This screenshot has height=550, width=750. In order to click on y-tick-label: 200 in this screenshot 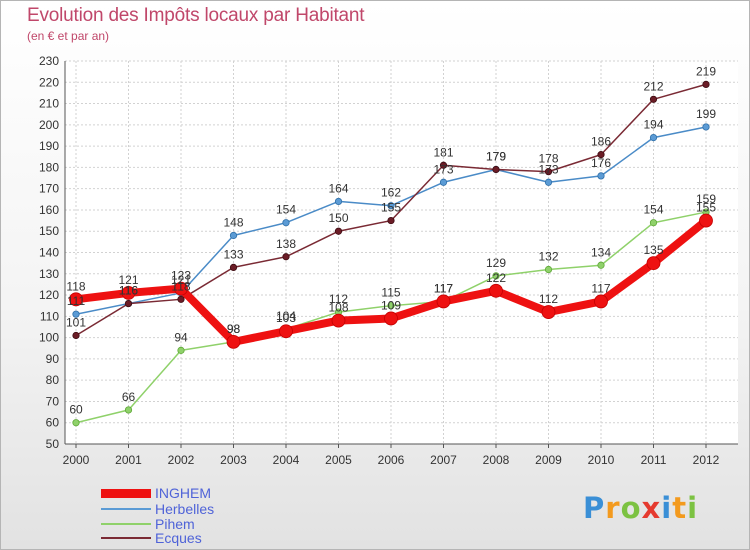, I will do `click(49, 125)`.